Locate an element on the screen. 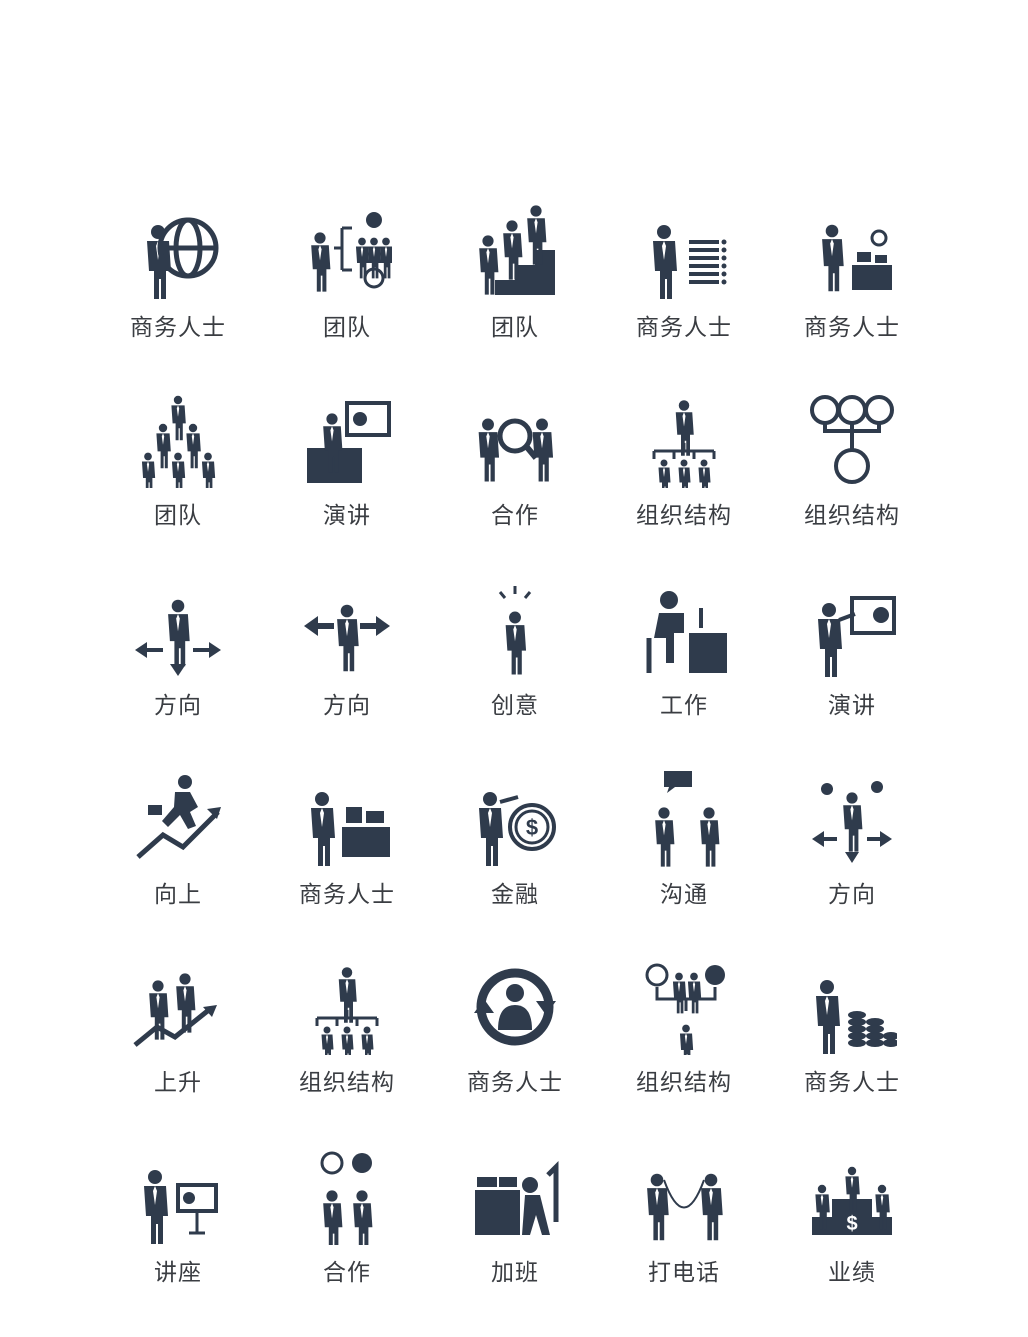  presentation-board-icon is located at coordinates (857, 636).